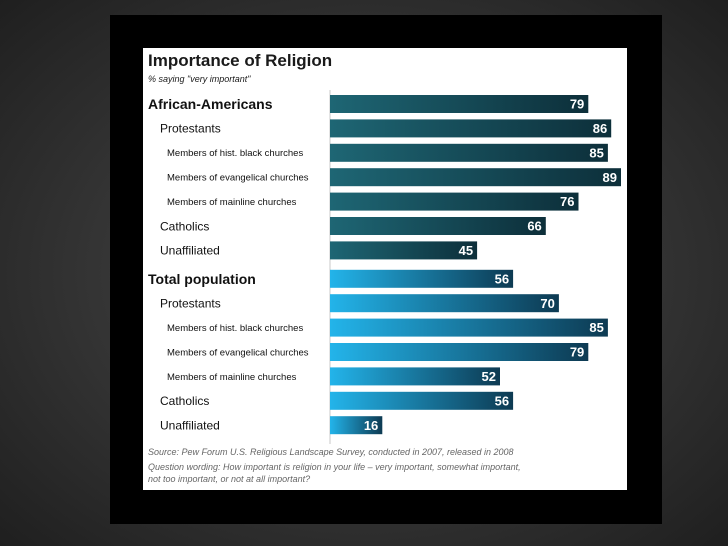 This screenshot has height=546, width=728. What do you see at coordinates (235, 328) in the screenshot?
I see `label-g1-members-of-hist-black-churches-2: Members of hist. black churches` at bounding box center [235, 328].